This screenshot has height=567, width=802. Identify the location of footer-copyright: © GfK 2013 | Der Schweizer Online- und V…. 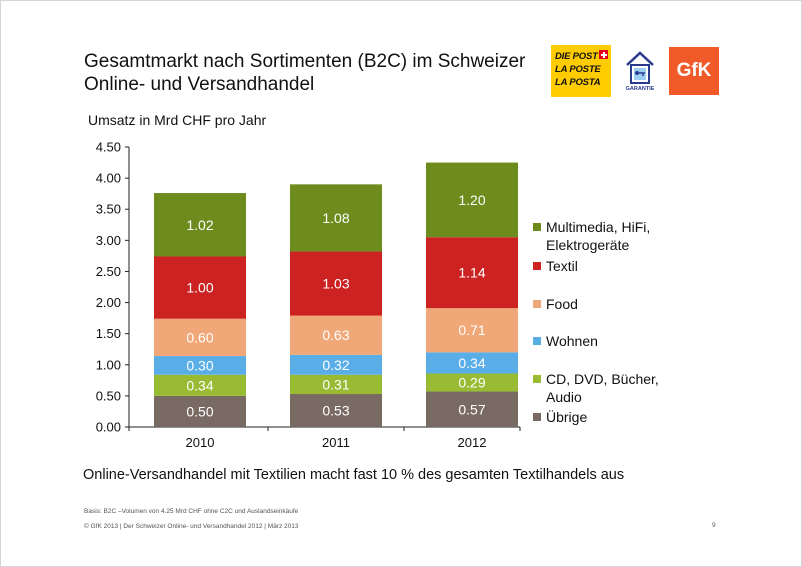
(191, 526).